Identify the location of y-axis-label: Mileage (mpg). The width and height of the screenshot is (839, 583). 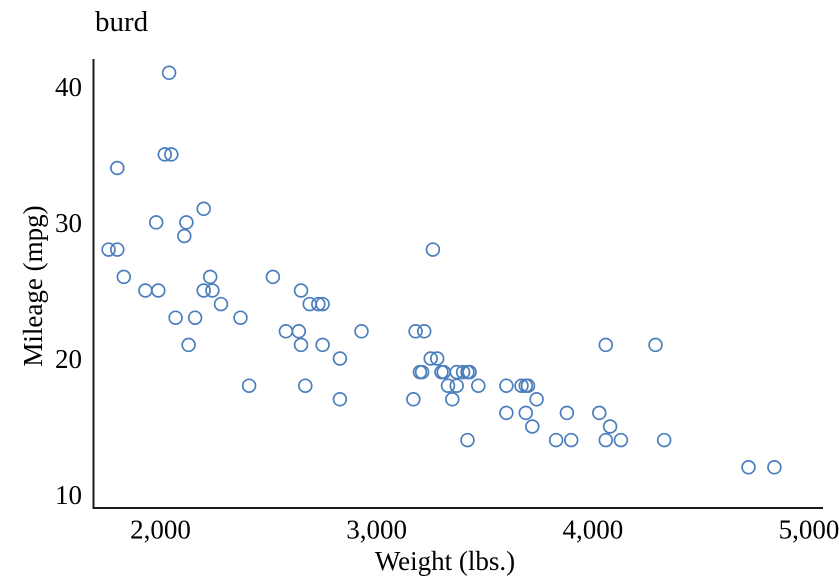
(33, 285).